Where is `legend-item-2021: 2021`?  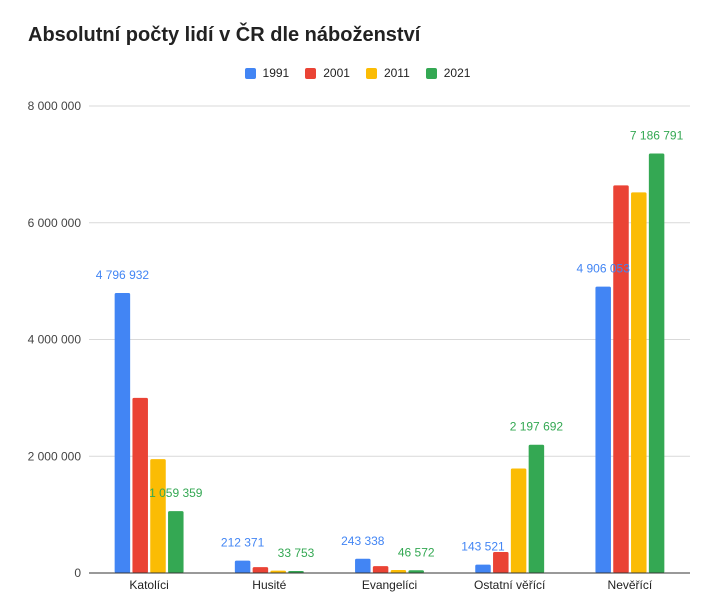
legend-item-2021: 2021 is located at coordinates (448, 73).